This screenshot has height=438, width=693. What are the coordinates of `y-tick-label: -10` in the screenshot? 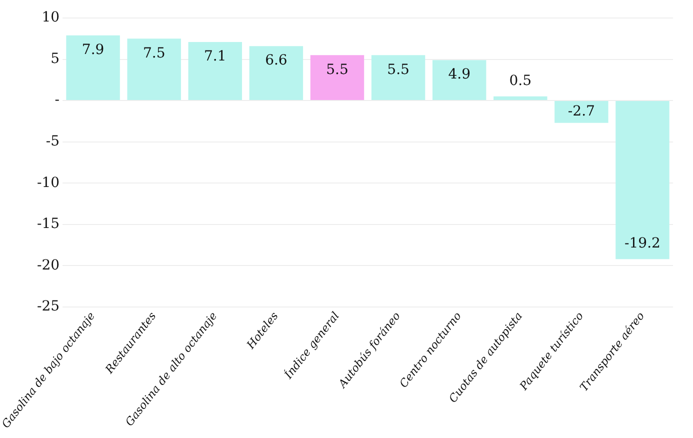 It's located at (48, 182).